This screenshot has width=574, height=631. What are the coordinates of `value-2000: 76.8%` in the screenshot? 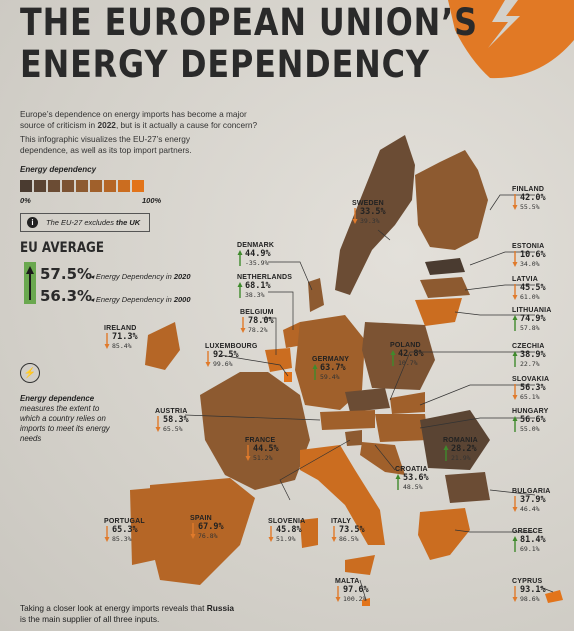 It's located at (208, 536).